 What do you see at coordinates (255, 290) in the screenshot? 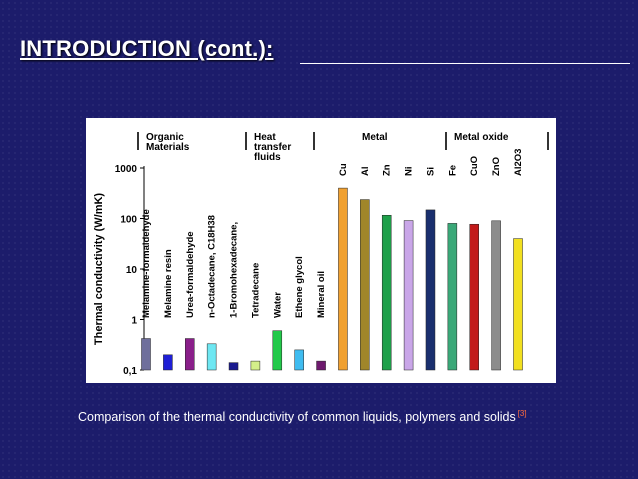
I see `category-label: Tetradecane` at bounding box center [255, 290].